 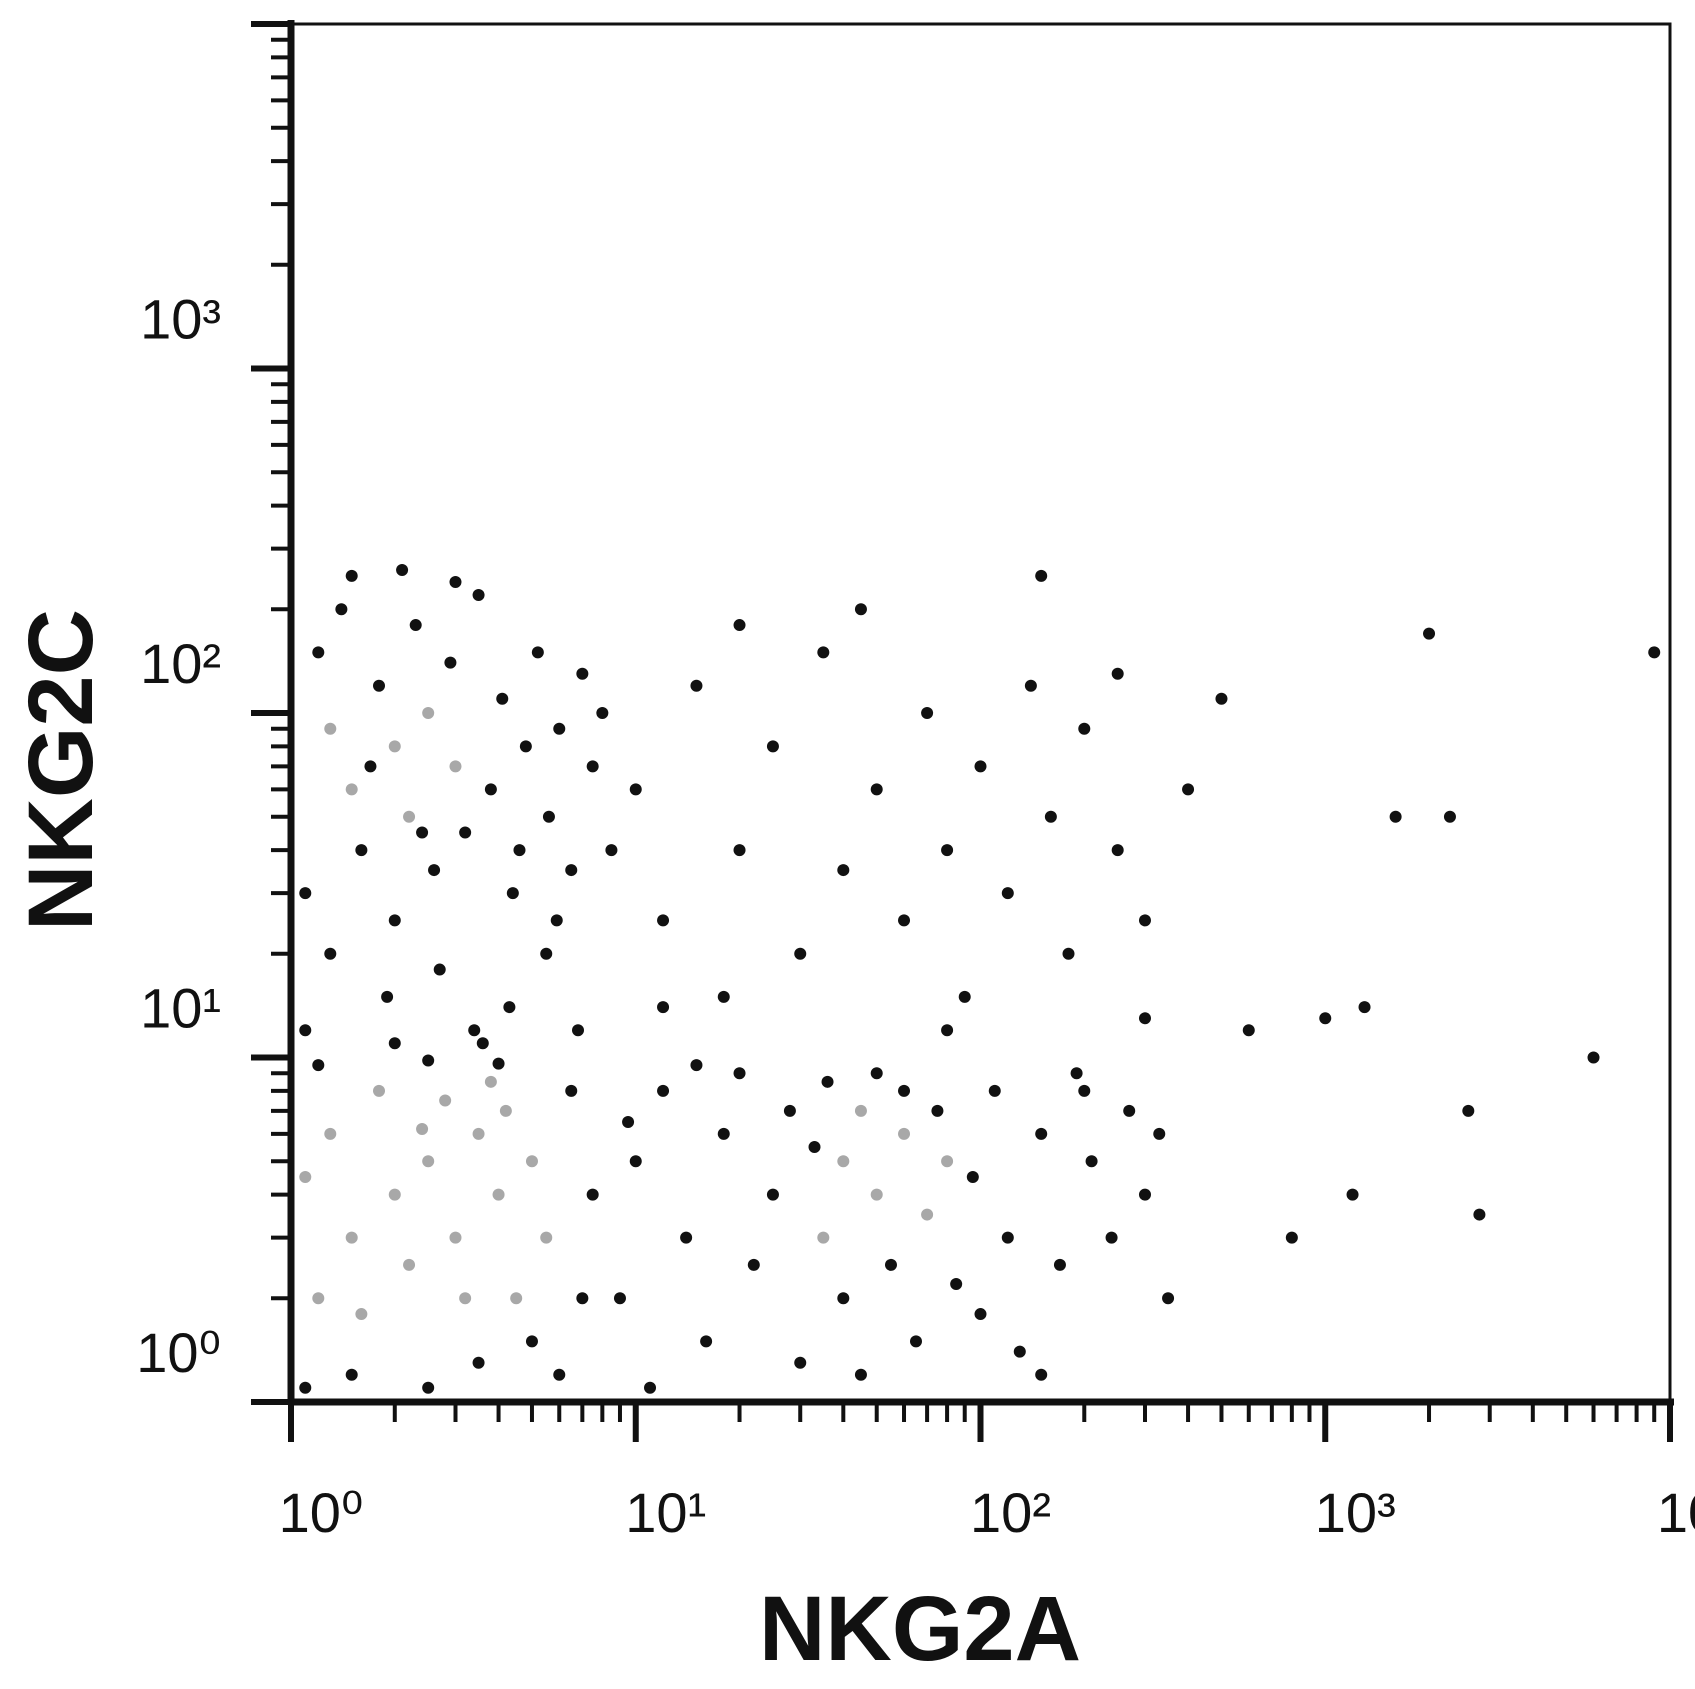 What do you see at coordinates (1676, 1512) in the screenshot?
I see `x-tick-label: 10⁴` at bounding box center [1676, 1512].